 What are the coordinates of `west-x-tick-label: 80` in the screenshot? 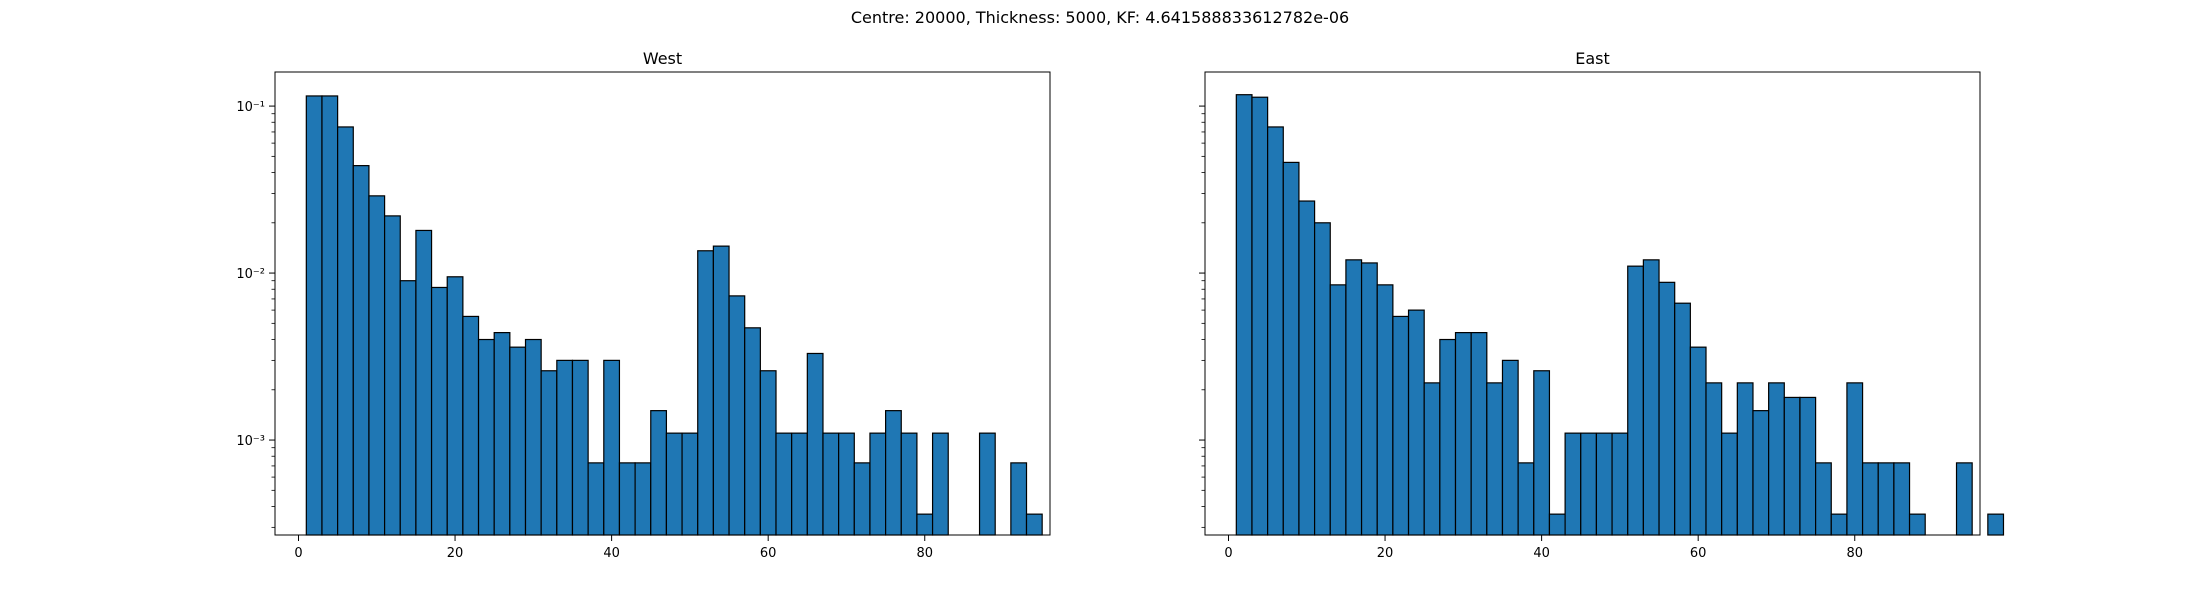 It's located at (924, 553).